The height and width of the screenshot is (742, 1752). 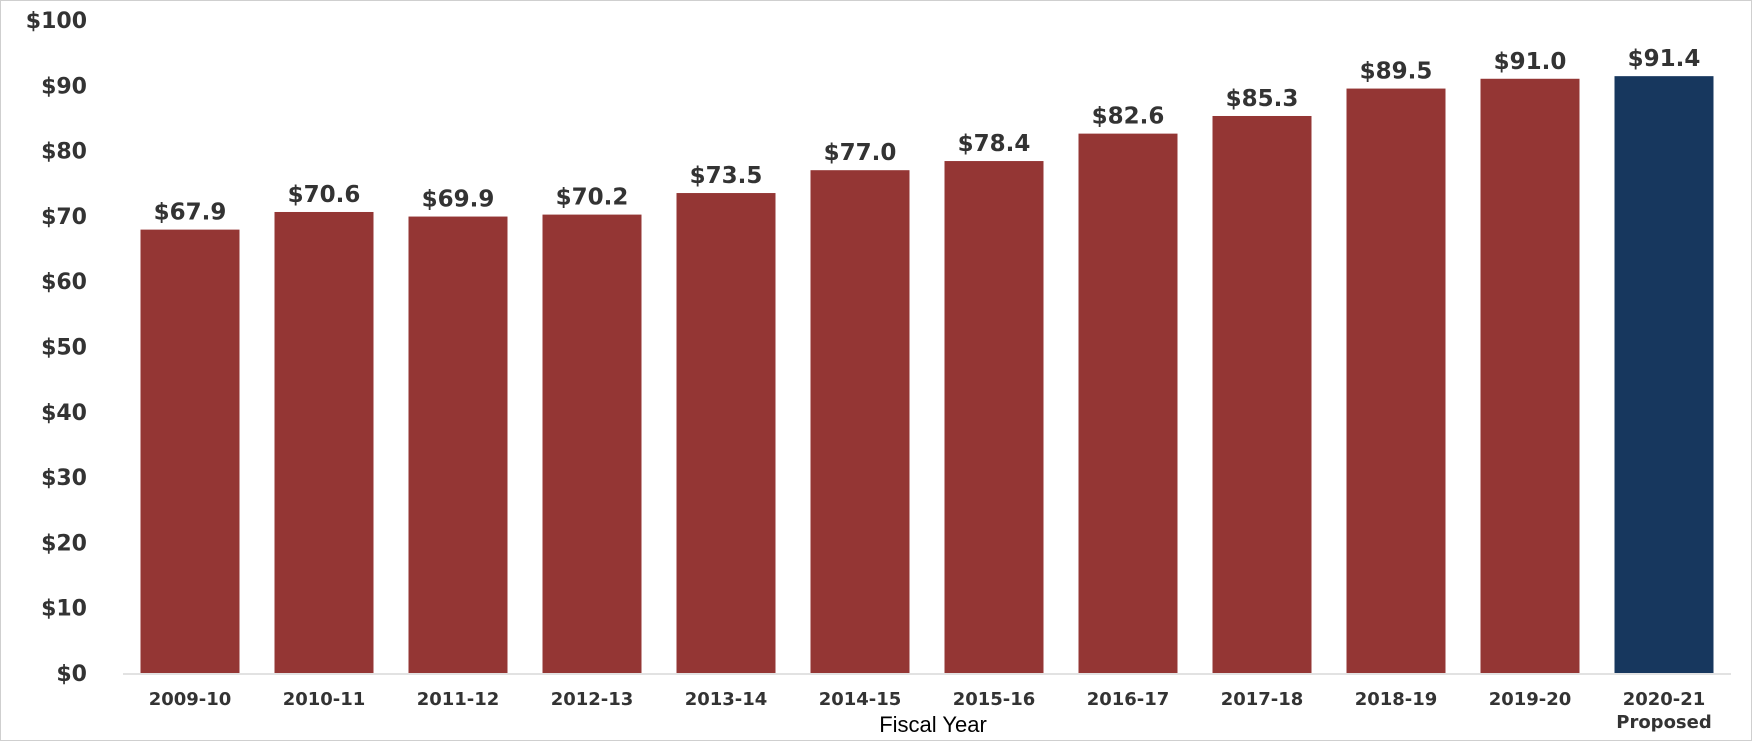 What do you see at coordinates (933, 724) in the screenshot?
I see `x-axis-title: Fiscal Year` at bounding box center [933, 724].